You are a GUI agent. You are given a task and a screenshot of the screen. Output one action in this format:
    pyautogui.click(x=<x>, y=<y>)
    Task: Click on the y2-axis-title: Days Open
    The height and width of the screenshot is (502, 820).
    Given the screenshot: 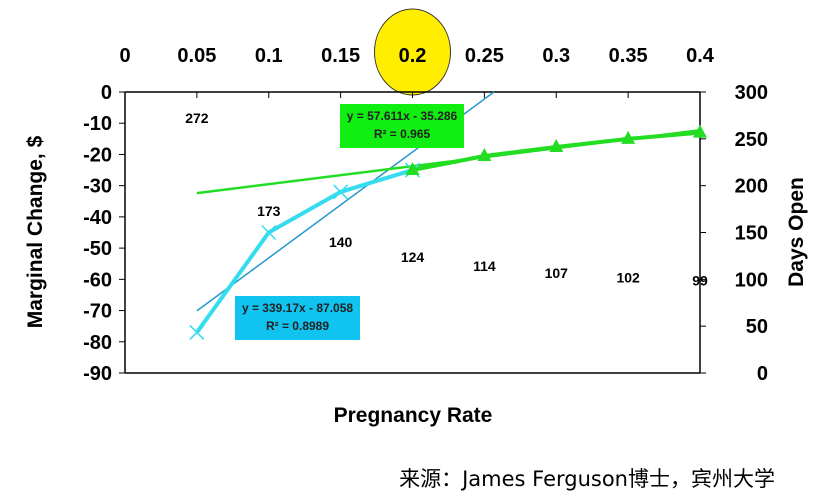 What is the action you would take?
    pyautogui.click(x=796, y=232)
    